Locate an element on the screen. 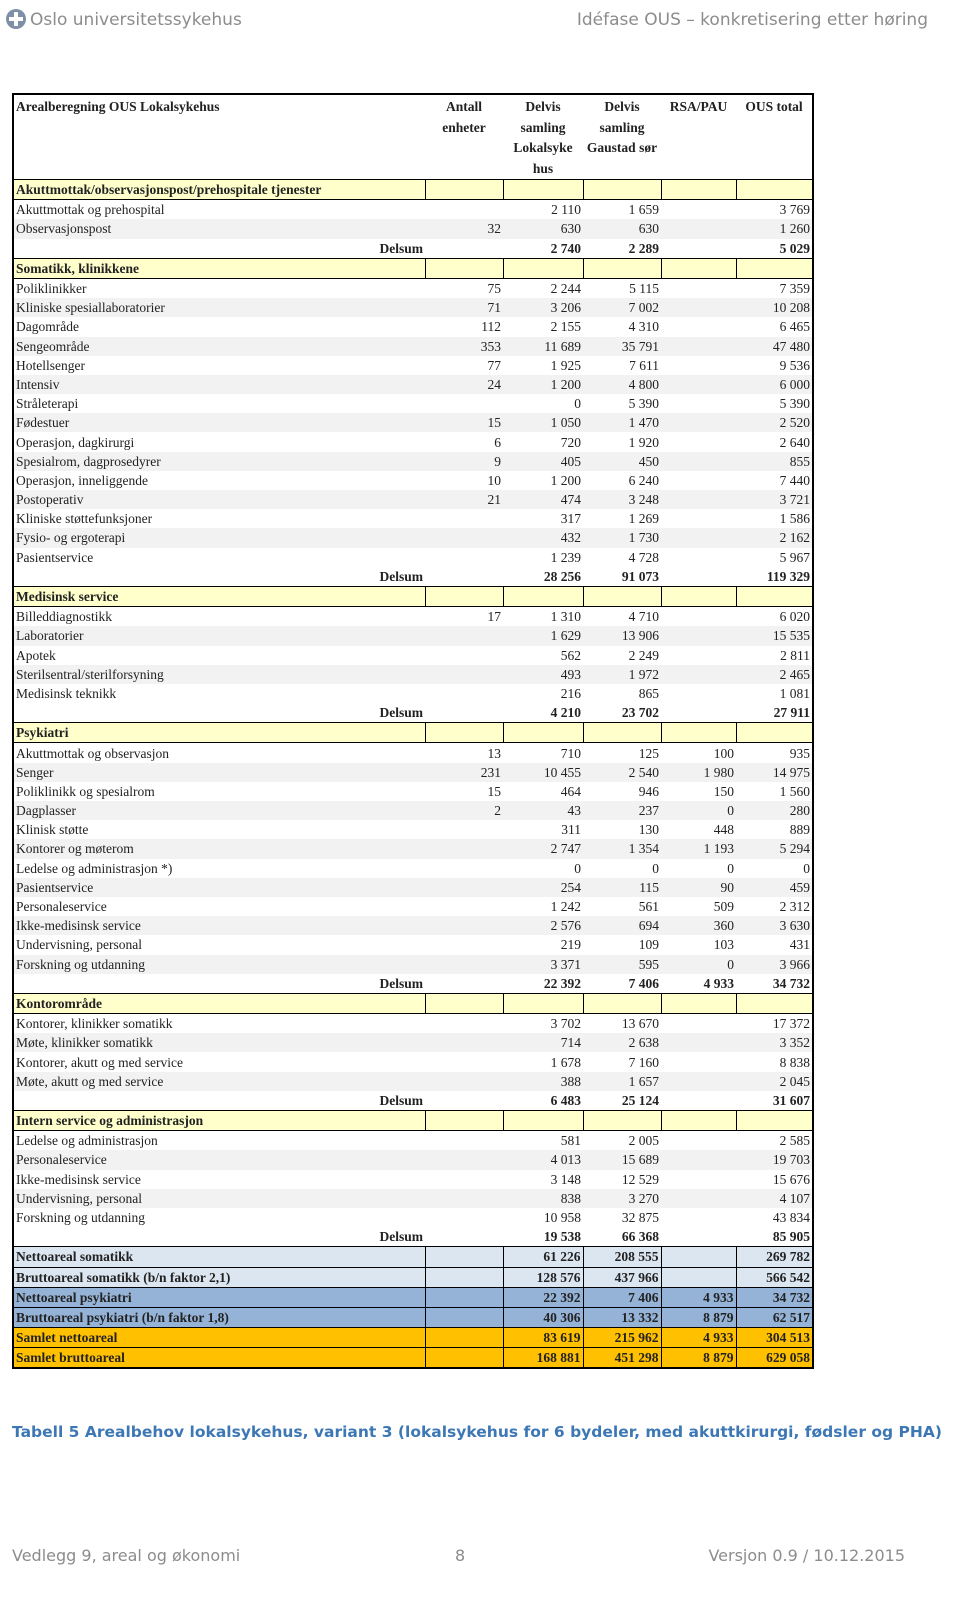  value-cell: 130 is located at coordinates (648, 830).